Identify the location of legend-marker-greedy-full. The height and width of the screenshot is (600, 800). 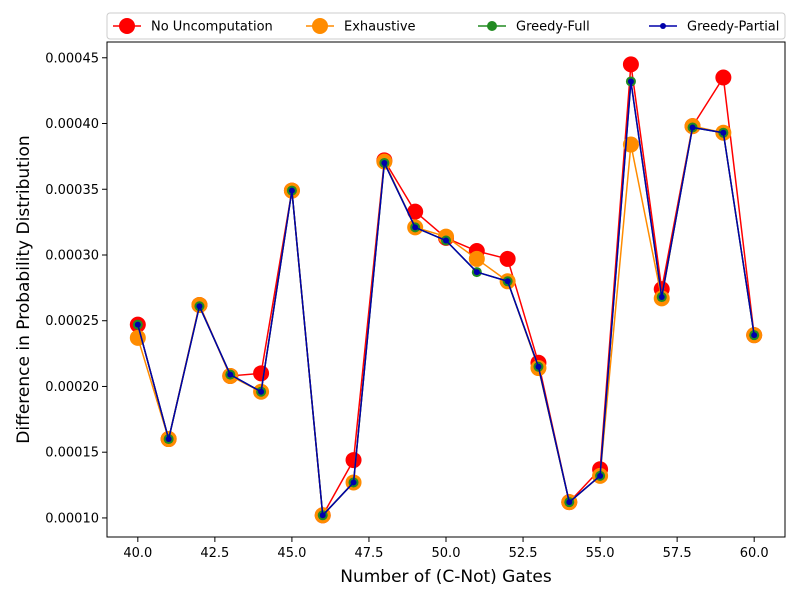
(492, 26).